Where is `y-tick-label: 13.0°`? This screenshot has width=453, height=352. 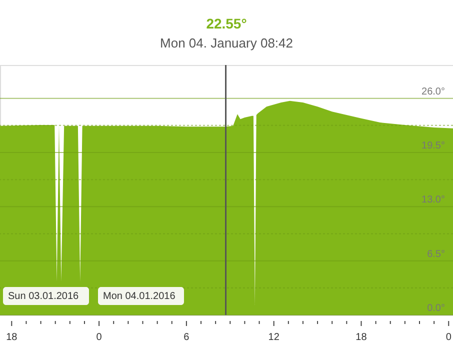 y-tick-label: 13.0° is located at coordinates (433, 200).